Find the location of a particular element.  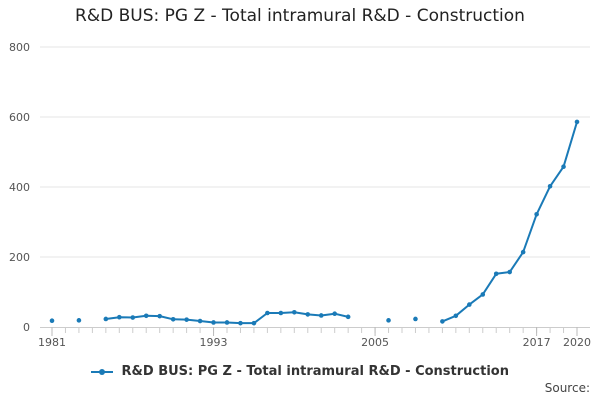

x-axis: 1981 1993 2005 2017 2020 is located at coordinates (314, 338).